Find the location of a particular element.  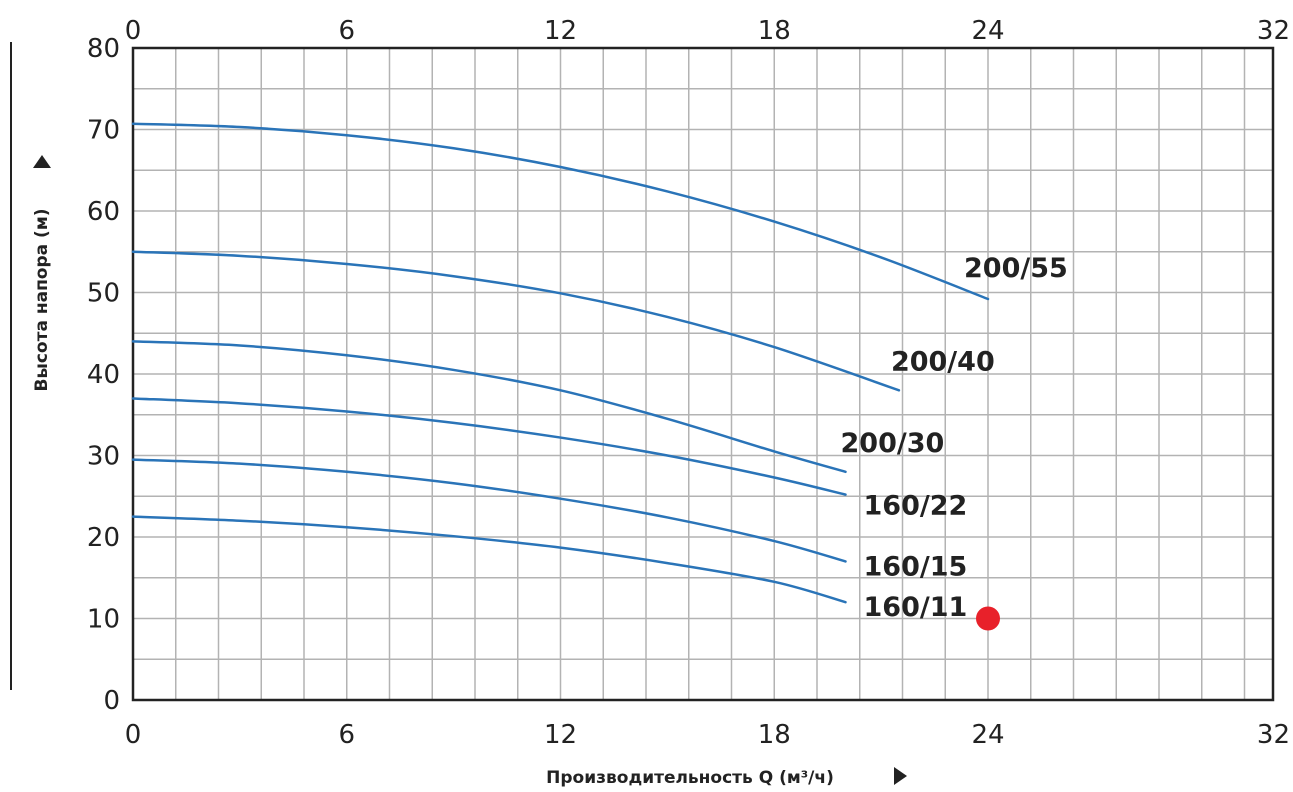

y-axis-arrow-icon is located at coordinates (42, 161).